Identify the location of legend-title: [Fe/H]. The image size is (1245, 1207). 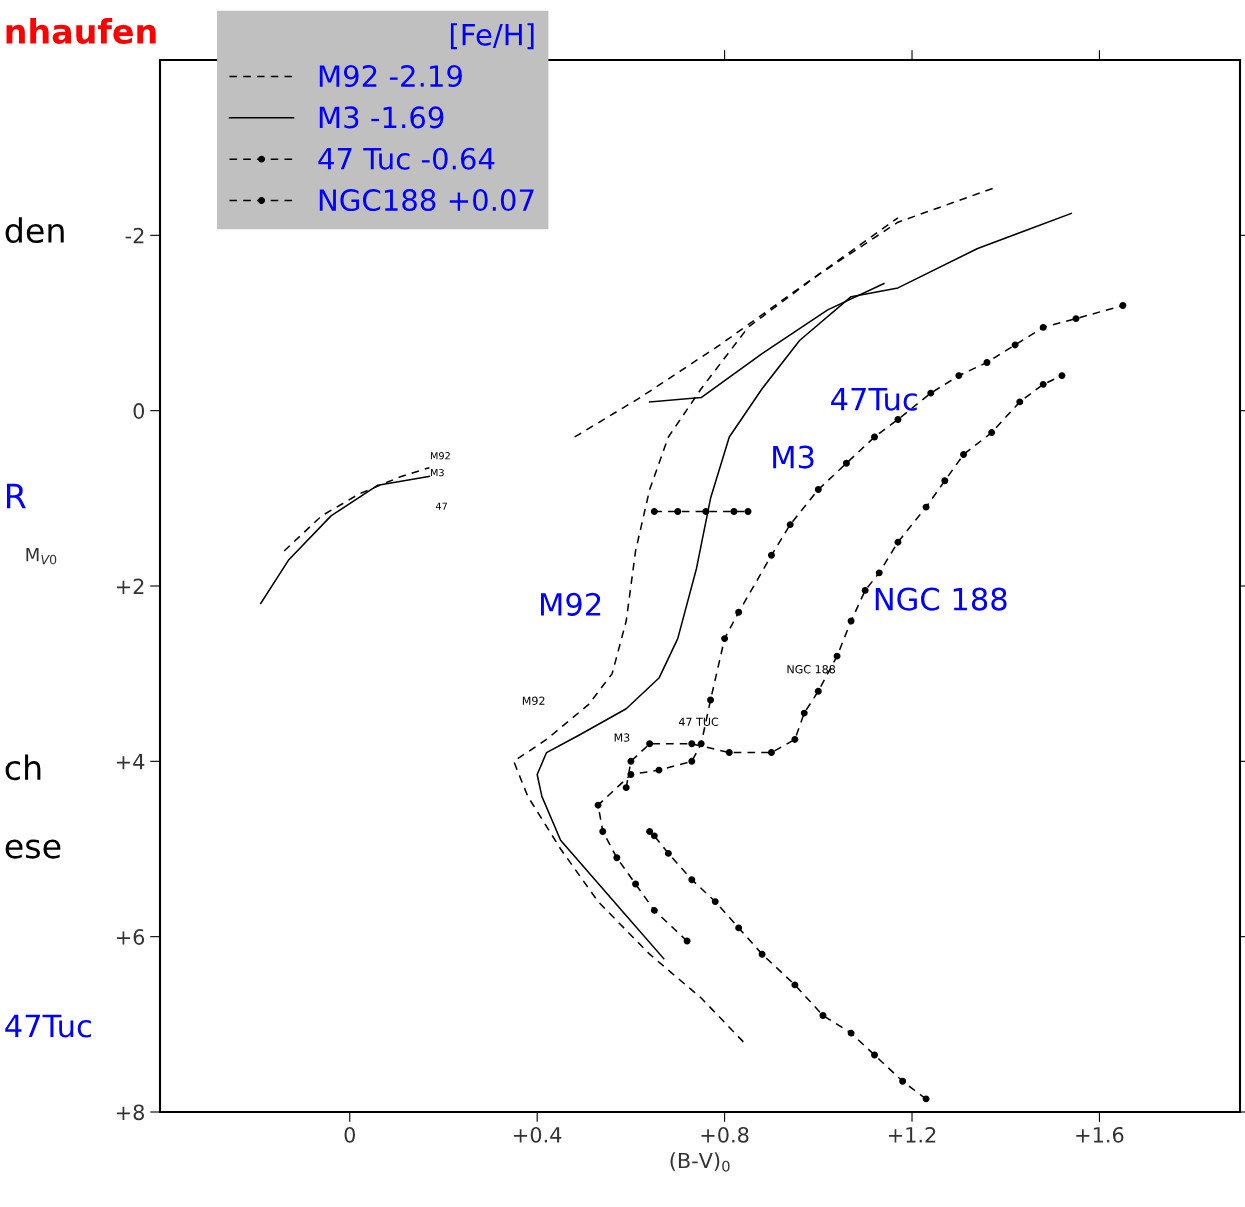
(492, 36).